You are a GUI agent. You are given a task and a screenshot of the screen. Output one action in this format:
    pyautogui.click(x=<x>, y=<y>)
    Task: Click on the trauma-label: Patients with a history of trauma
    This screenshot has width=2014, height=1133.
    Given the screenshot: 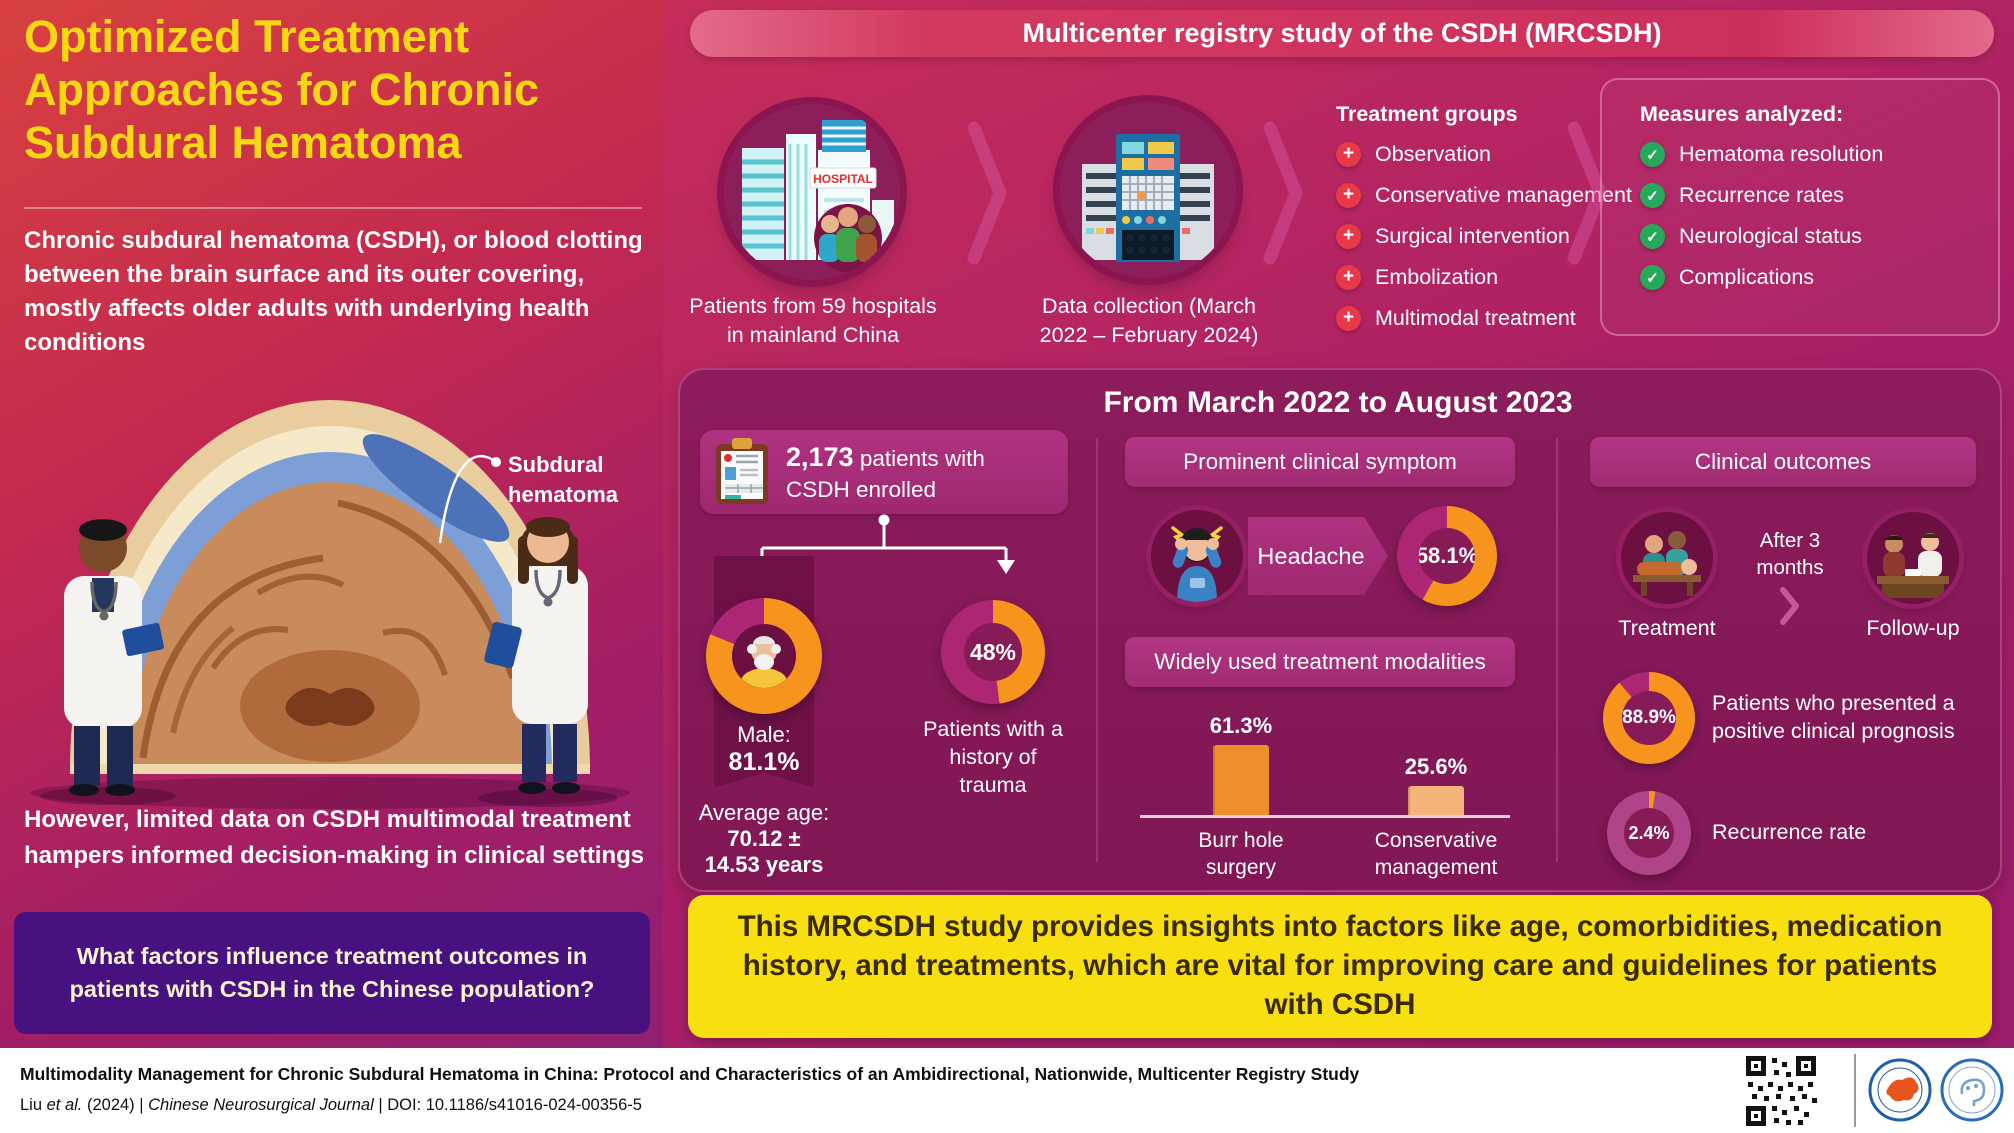 What is the action you would take?
    pyautogui.click(x=993, y=757)
    